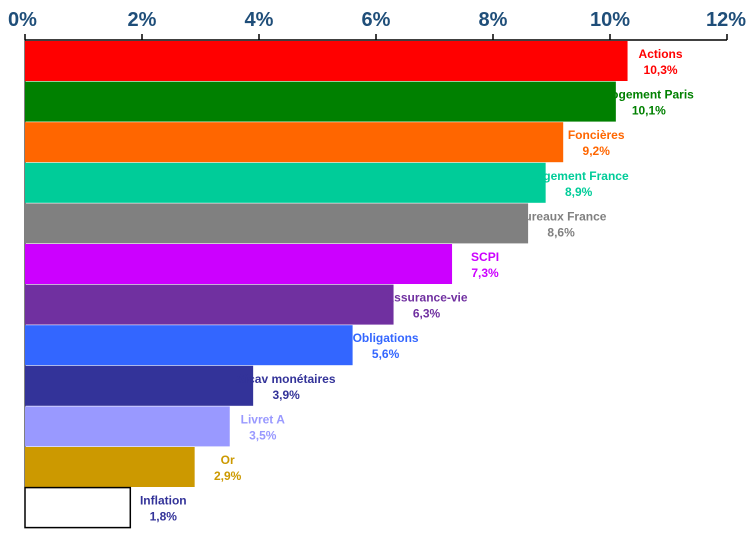 The width and height of the screenshot is (750, 534). What do you see at coordinates (661, 70) in the screenshot?
I see `bar-value-label: 10,3%` at bounding box center [661, 70].